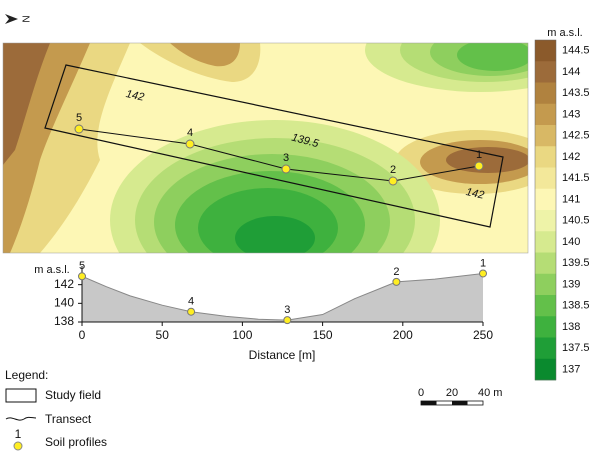  What do you see at coordinates (576, 221) in the screenshot?
I see `colorbar-label: 140.5` at bounding box center [576, 221].